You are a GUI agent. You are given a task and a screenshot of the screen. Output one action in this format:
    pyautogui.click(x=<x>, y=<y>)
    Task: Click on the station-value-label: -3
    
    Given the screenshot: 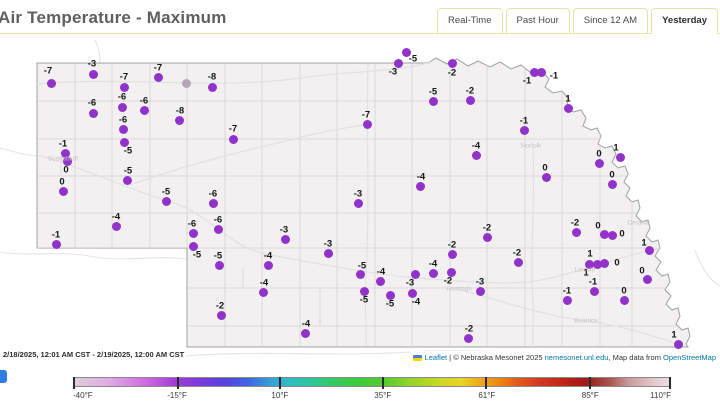 What is the action you would take?
    pyautogui.click(x=480, y=282)
    